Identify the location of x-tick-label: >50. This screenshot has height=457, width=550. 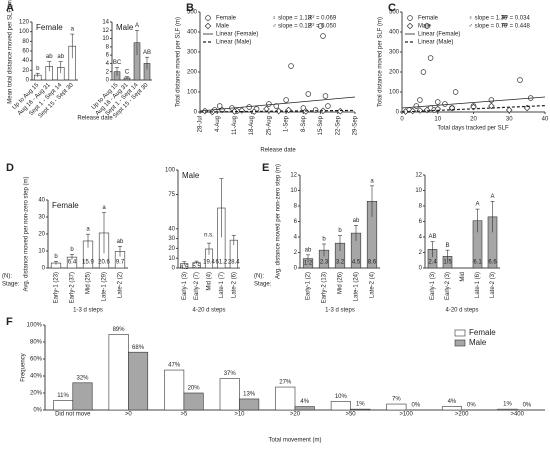
(350, 415).